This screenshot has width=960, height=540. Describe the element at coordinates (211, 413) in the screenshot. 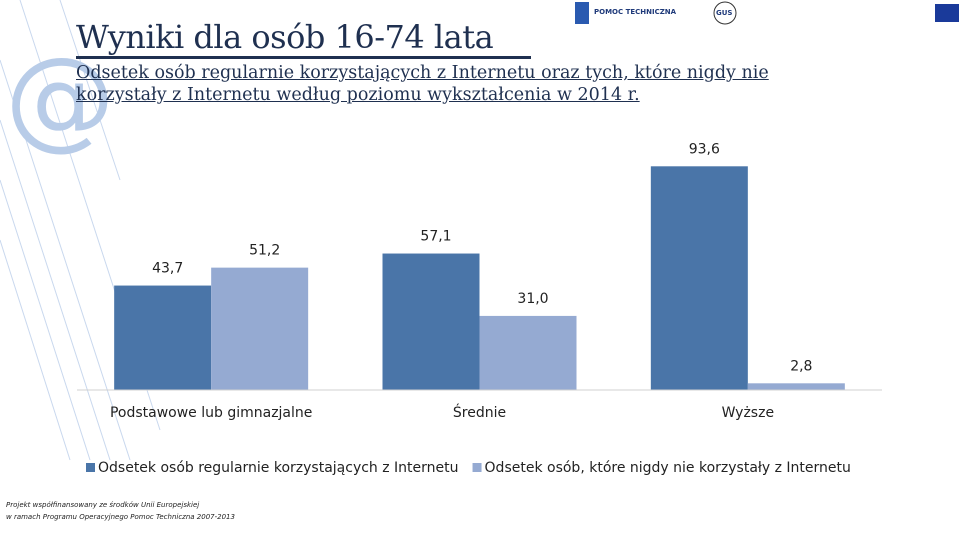

I see `x-tick-label: Podstawowe lub gimnazjalne` at that location.